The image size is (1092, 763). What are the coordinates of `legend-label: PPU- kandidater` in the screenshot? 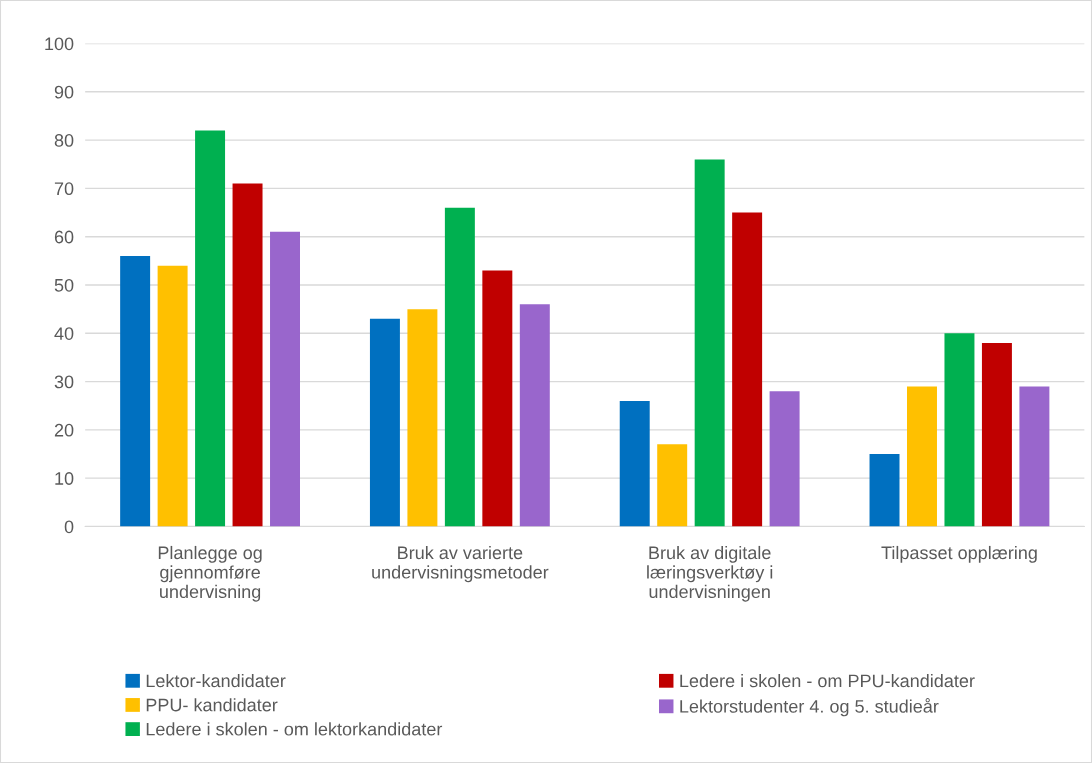 It's located at (212, 705).